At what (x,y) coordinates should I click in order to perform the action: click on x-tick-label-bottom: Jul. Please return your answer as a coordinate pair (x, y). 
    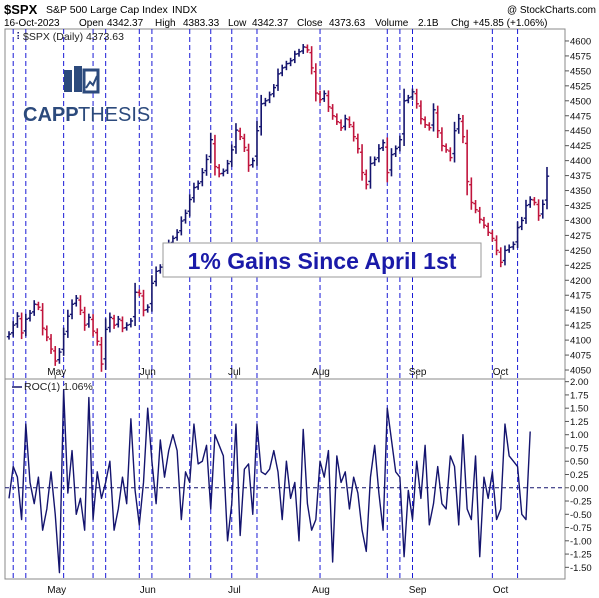
    Looking at the image, I should click on (234, 590).